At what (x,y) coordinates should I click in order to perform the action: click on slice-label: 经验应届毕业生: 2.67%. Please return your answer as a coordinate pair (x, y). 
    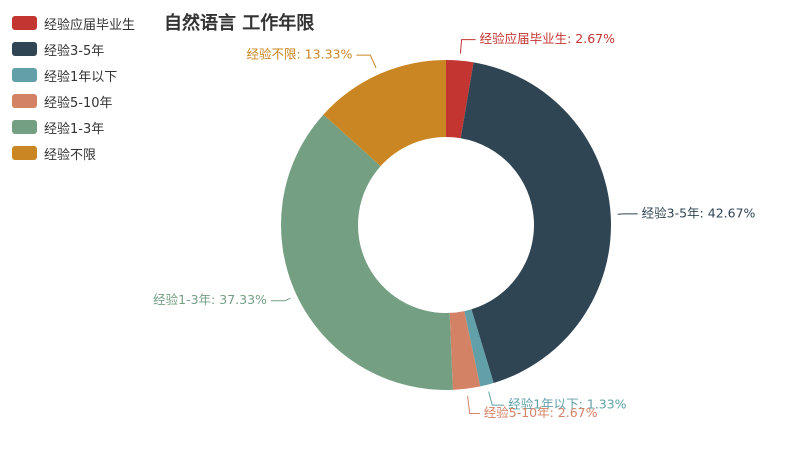
    Looking at the image, I should click on (548, 38).